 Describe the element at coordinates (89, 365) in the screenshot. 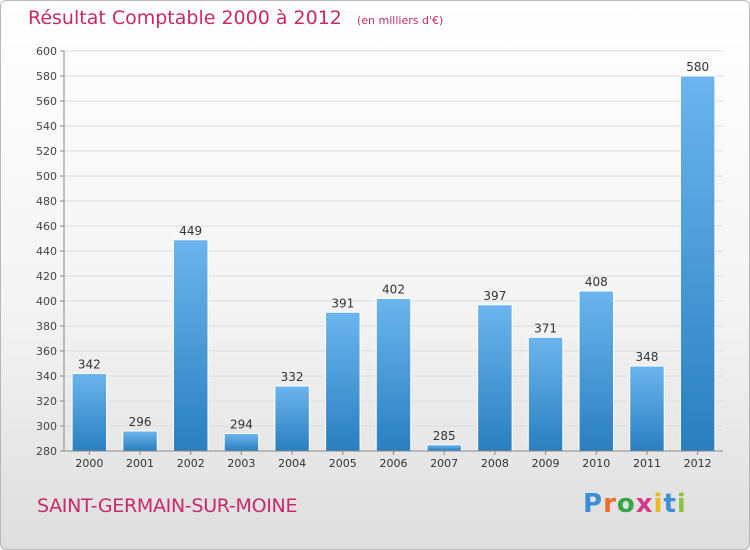

I see `data-label-2000: 342` at that location.